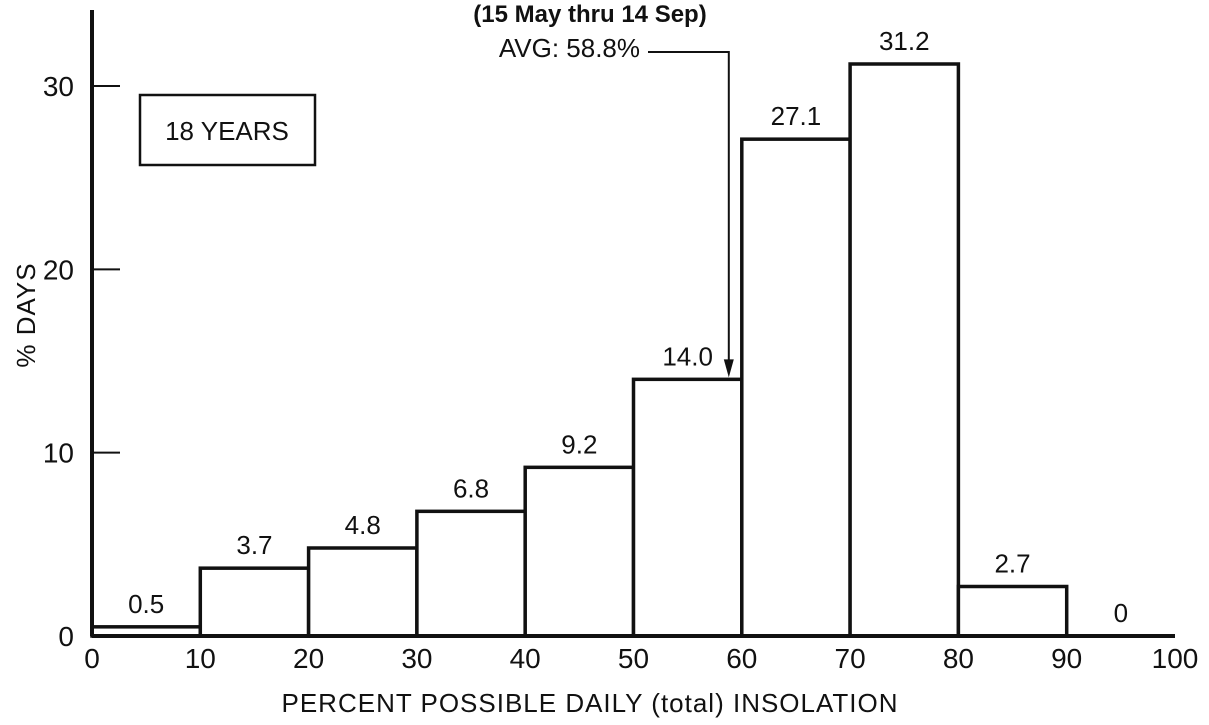 Image resolution: width=1209 pixels, height=725 pixels. Describe the element at coordinates (525, 658) in the screenshot. I see `x-tick-label-40: 40` at that location.